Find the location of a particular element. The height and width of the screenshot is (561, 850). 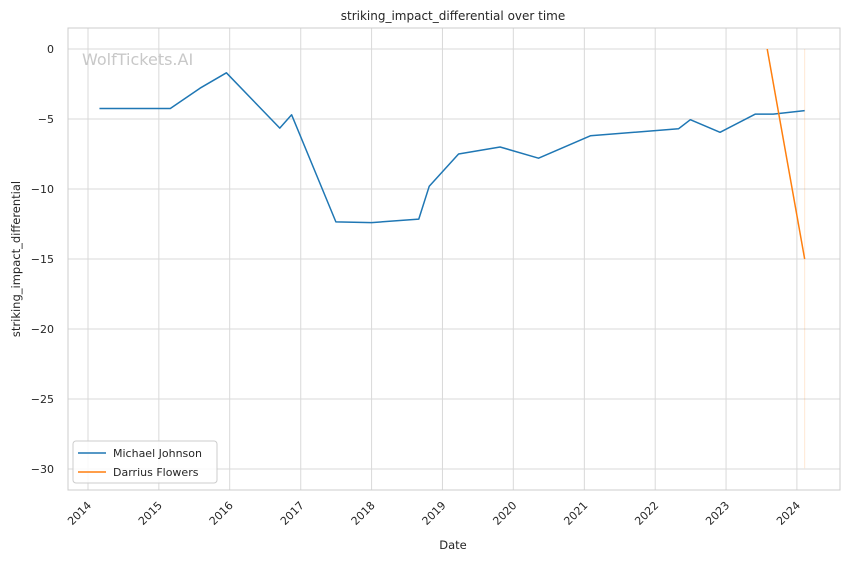

y-tick-label: −20 is located at coordinates (42, 329).